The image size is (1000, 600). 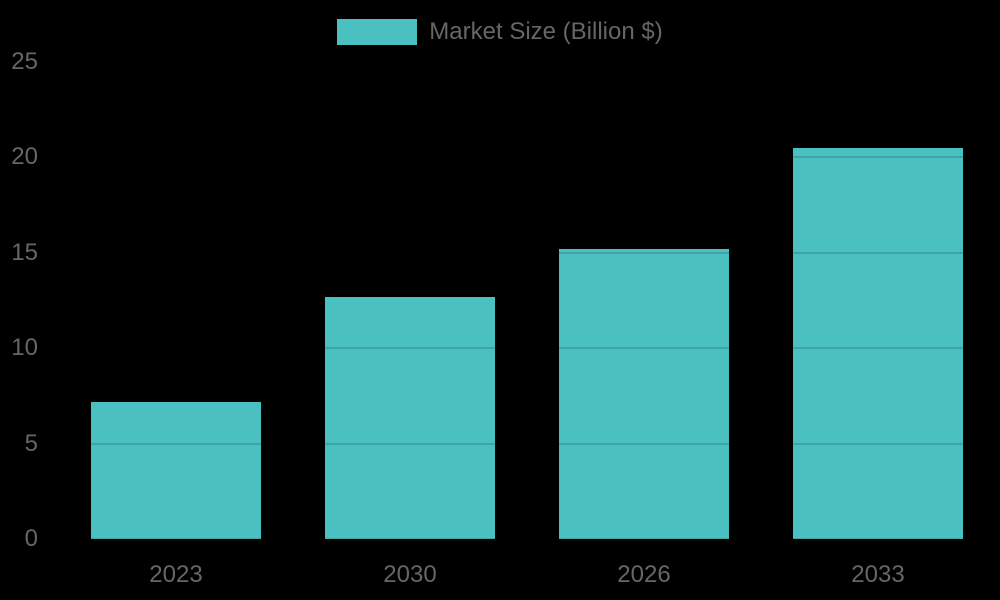 I want to click on x-tick-label-2030: 2030, so click(x=410, y=574).